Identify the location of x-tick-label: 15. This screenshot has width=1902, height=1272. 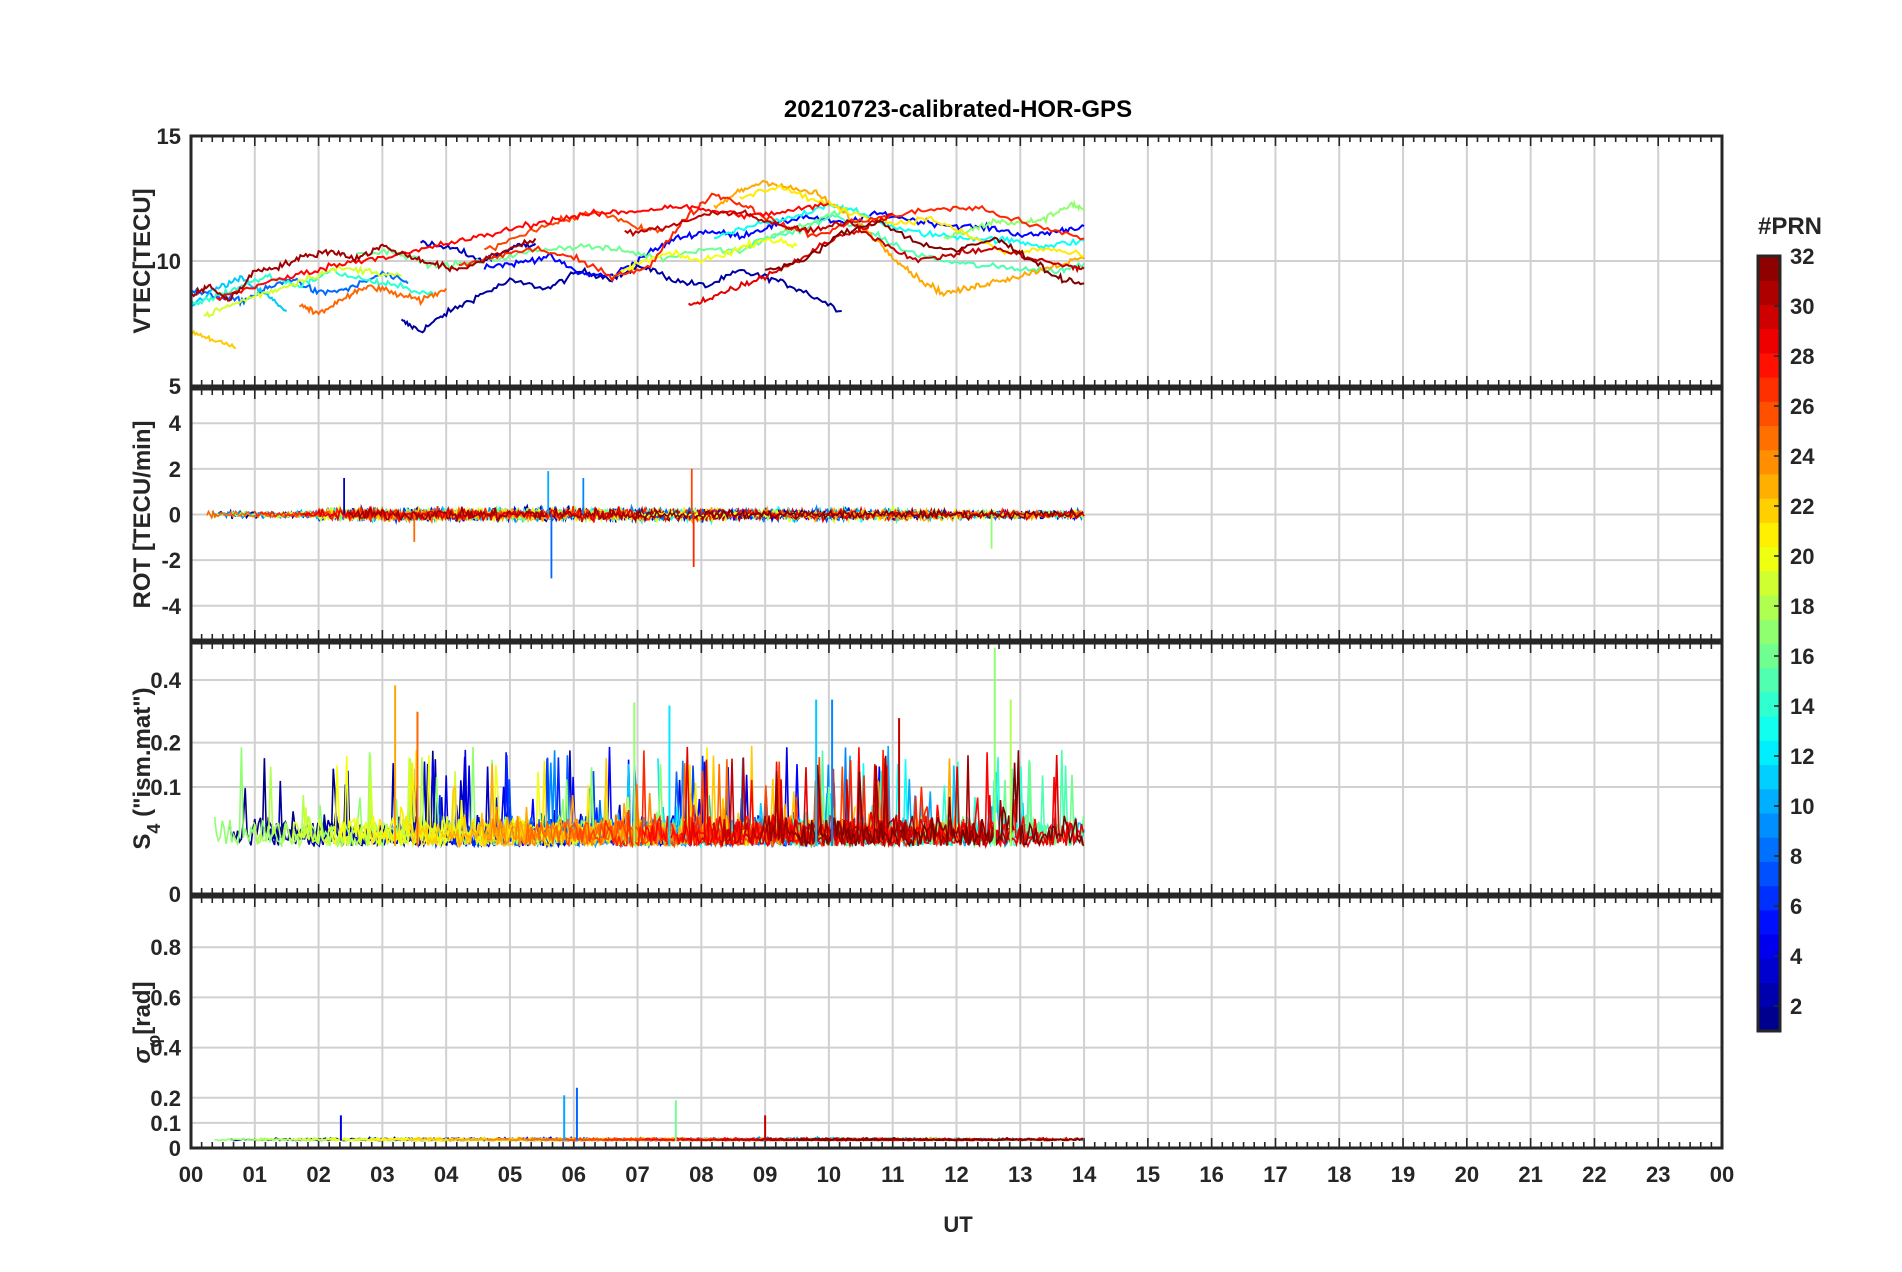
(1148, 1174).